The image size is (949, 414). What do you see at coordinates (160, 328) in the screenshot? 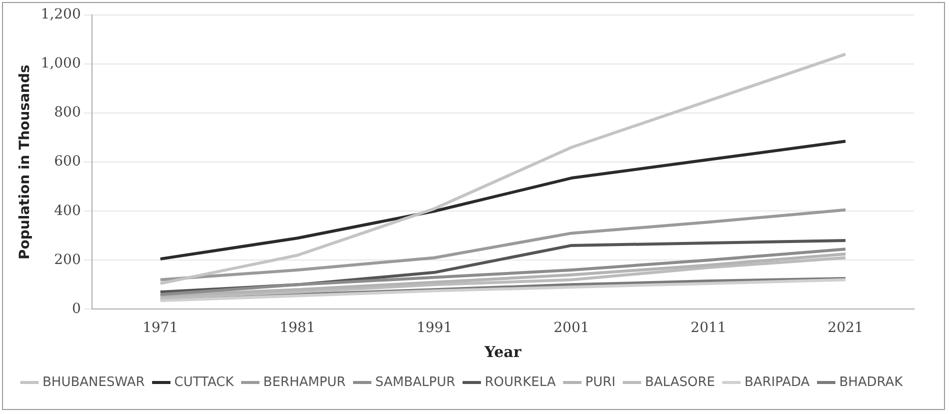
I see `x-tick-label: 1971` at bounding box center [160, 328].